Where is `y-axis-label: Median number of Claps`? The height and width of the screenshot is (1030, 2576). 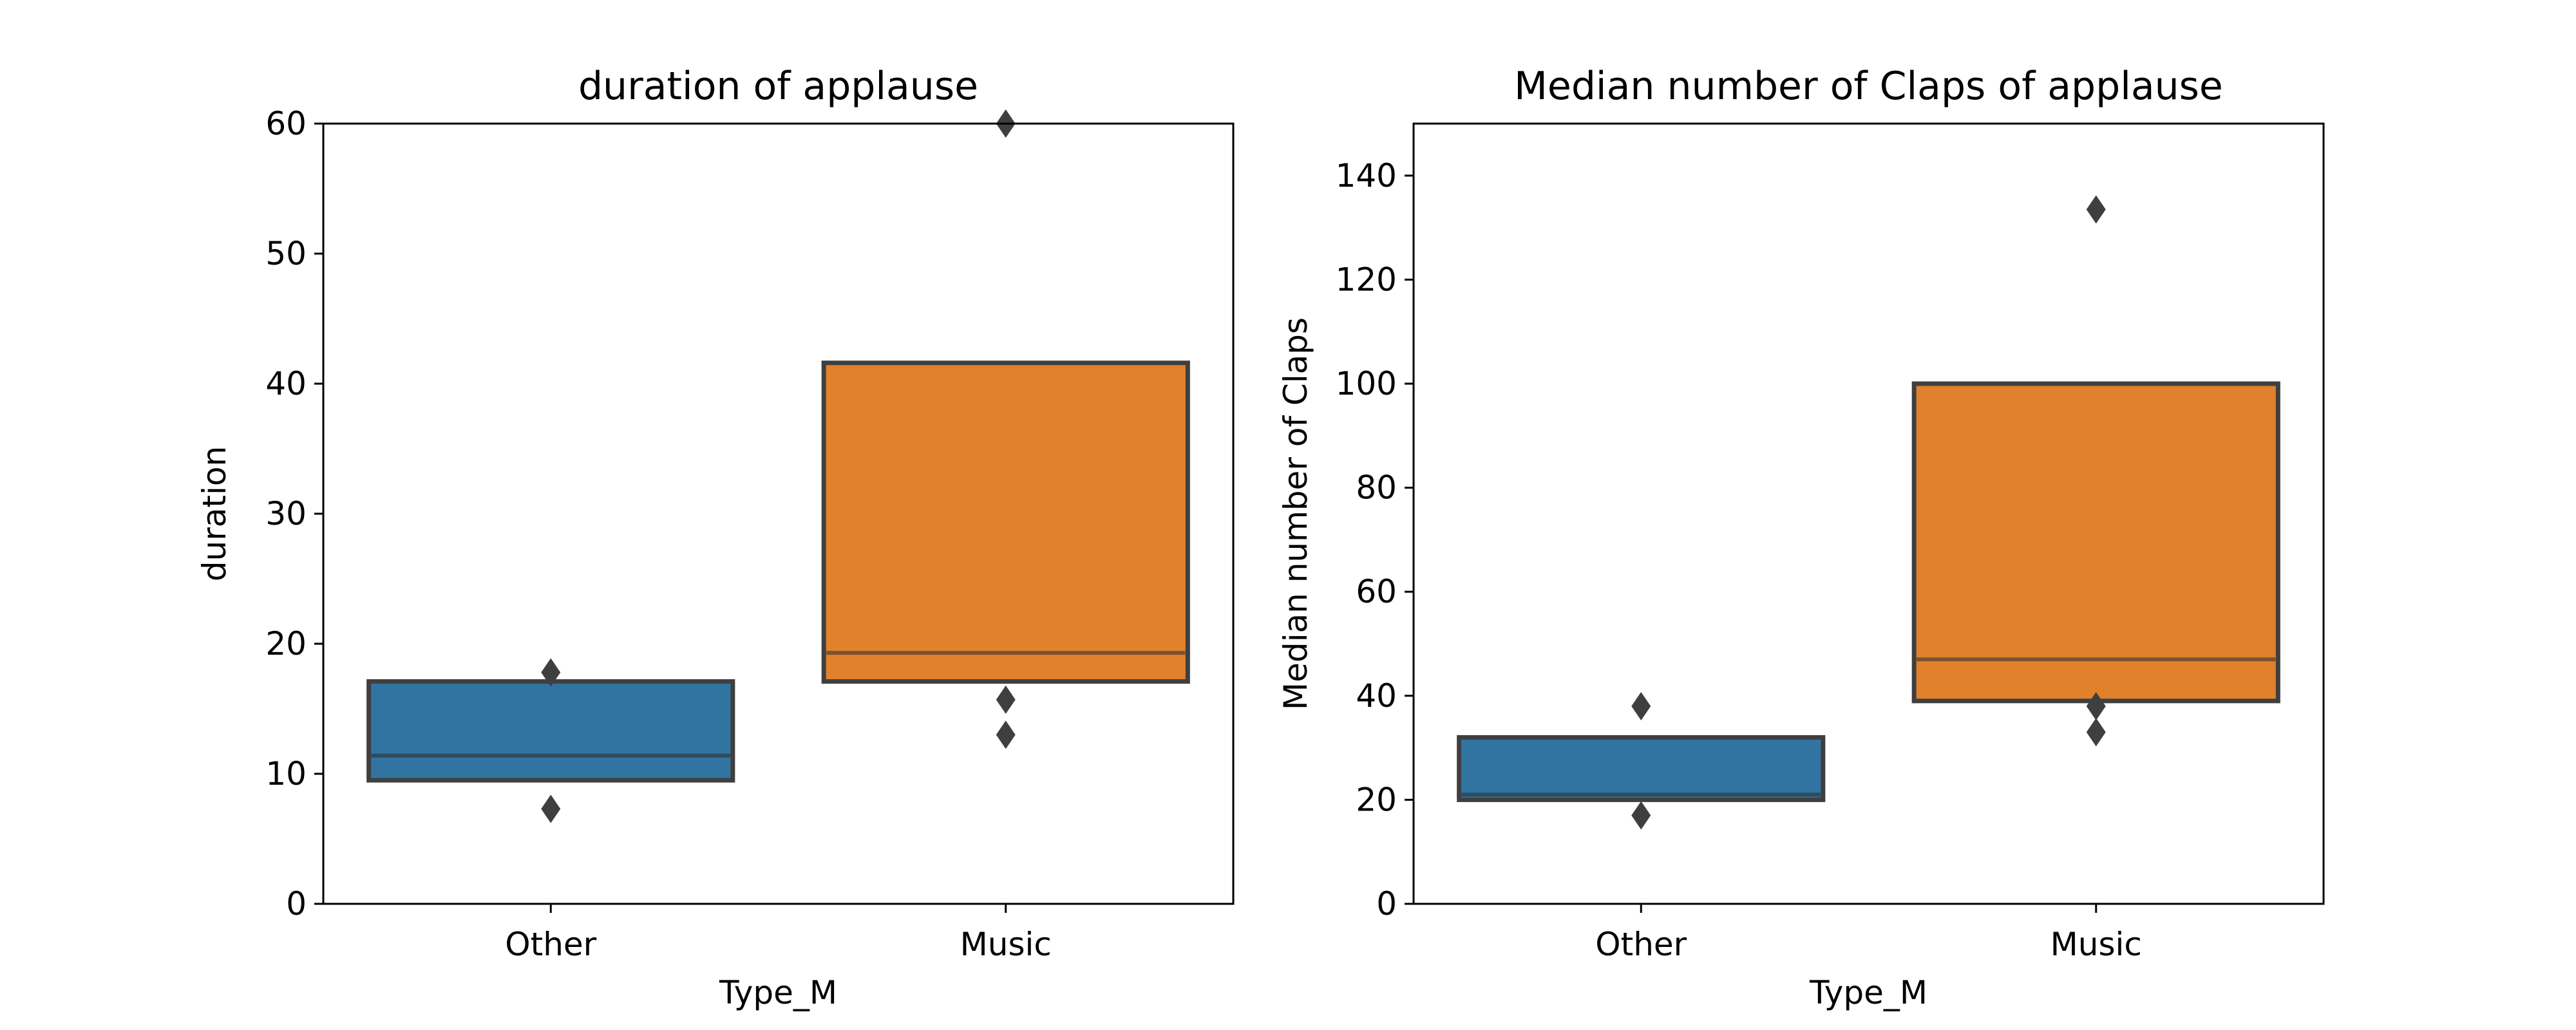 y-axis-label: Median number of Claps is located at coordinates (1295, 513).